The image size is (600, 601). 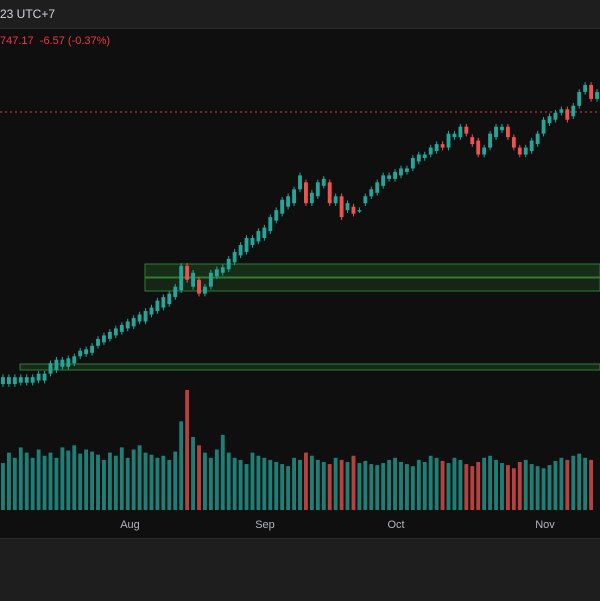 What do you see at coordinates (395, 525) in the screenshot?
I see `x-tick-label: Oct` at bounding box center [395, 525].